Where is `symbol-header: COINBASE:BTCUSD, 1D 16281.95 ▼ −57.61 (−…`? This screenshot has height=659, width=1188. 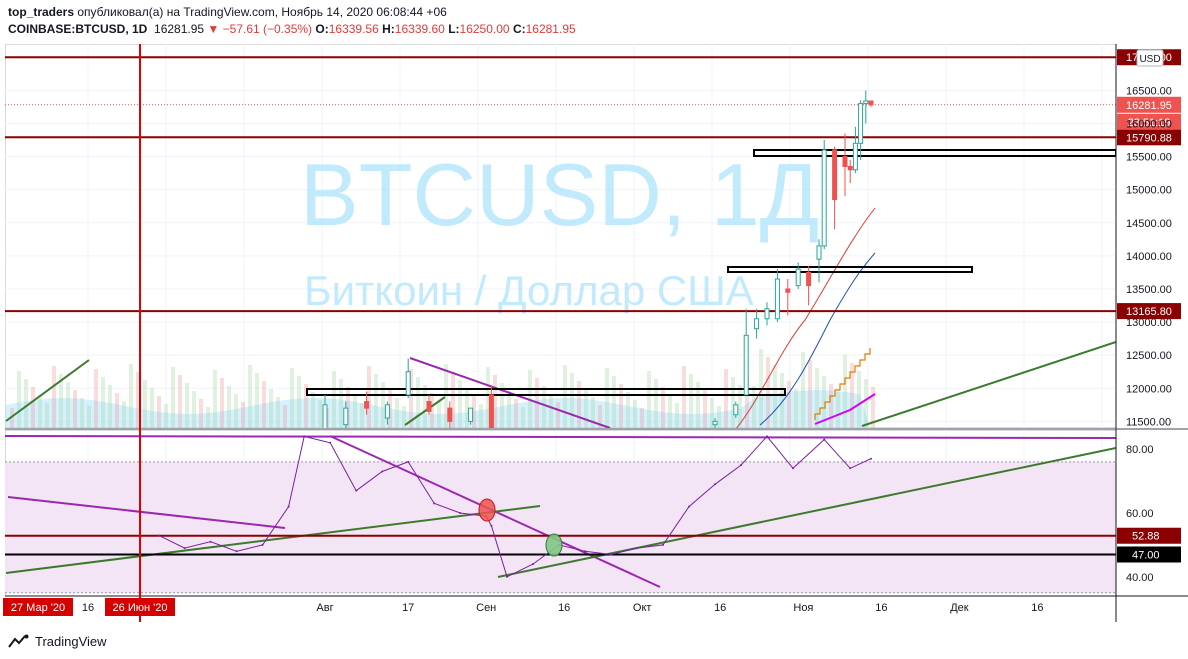 symbol-header: COINBASE:BTCUSD, 1D 16281.95 ▼ −57.61 (−… is located at coordinates (292, 29).